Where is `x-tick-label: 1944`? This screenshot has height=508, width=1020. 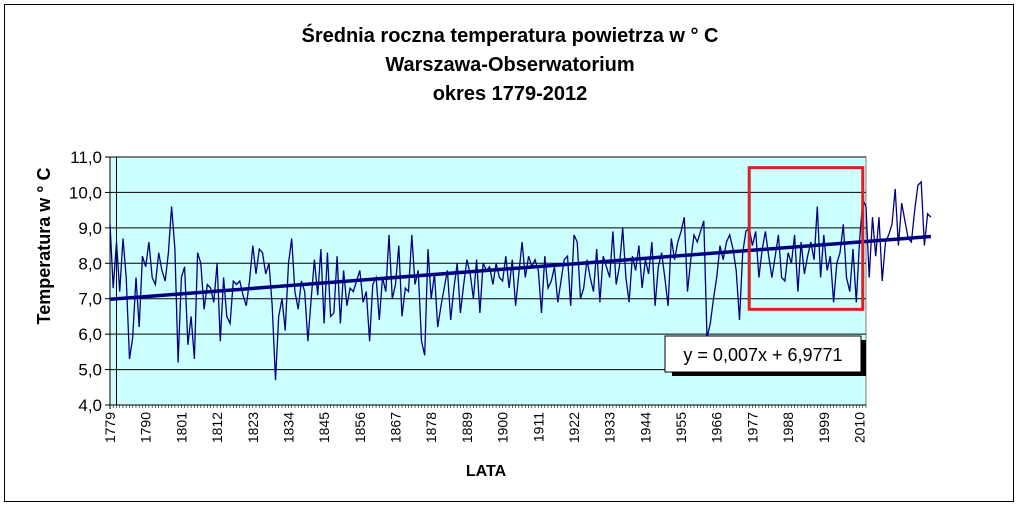 x-tick-label: 1944 is located at coordinates (645, 427).